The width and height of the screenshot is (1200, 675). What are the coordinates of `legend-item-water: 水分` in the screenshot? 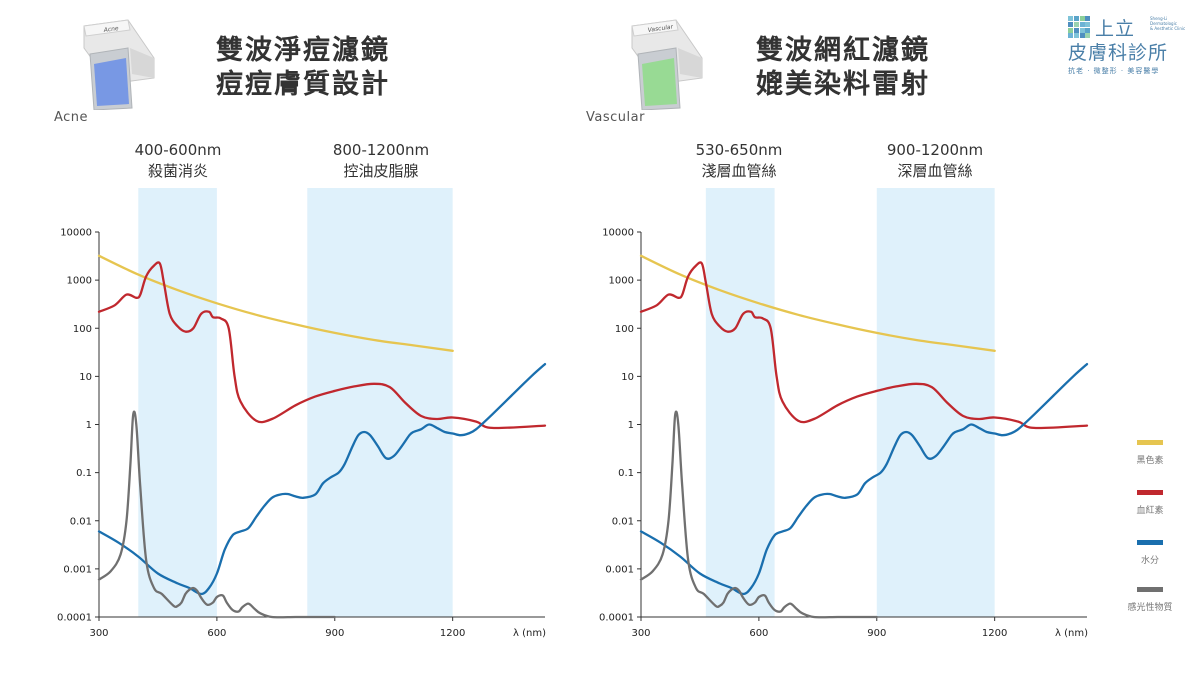 It's located at (1150, 553).